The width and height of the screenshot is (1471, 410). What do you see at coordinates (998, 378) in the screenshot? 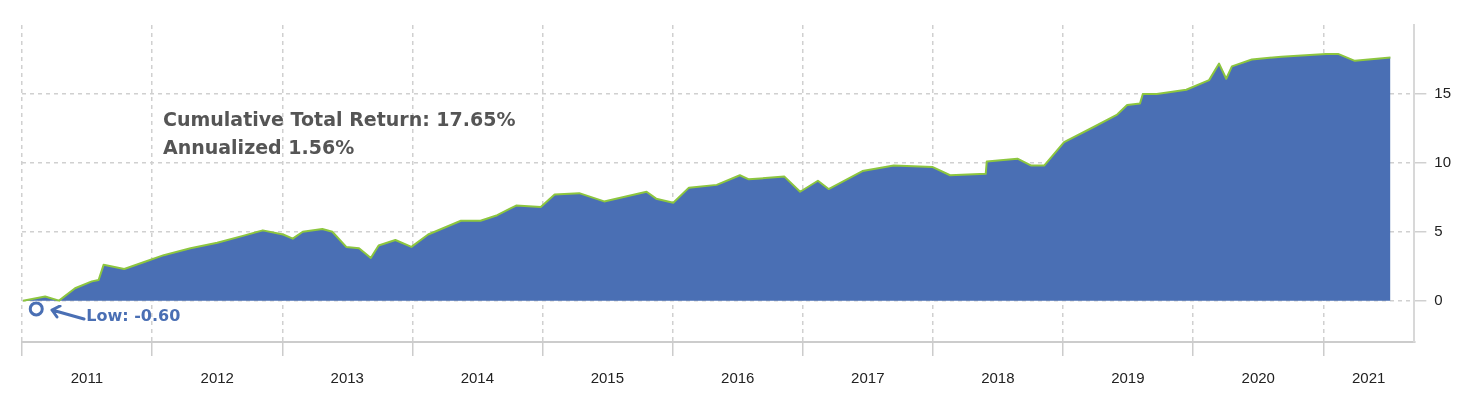
I see `x-tick-label: 2018` at bounding box center [998, 378].